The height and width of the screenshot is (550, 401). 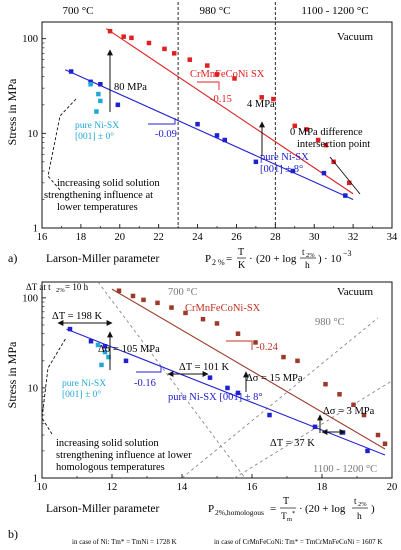 What do you see at coordinates (54, 386) in the screenshot?
I see `panel-b-bracket` at bounding box center [54, 386].